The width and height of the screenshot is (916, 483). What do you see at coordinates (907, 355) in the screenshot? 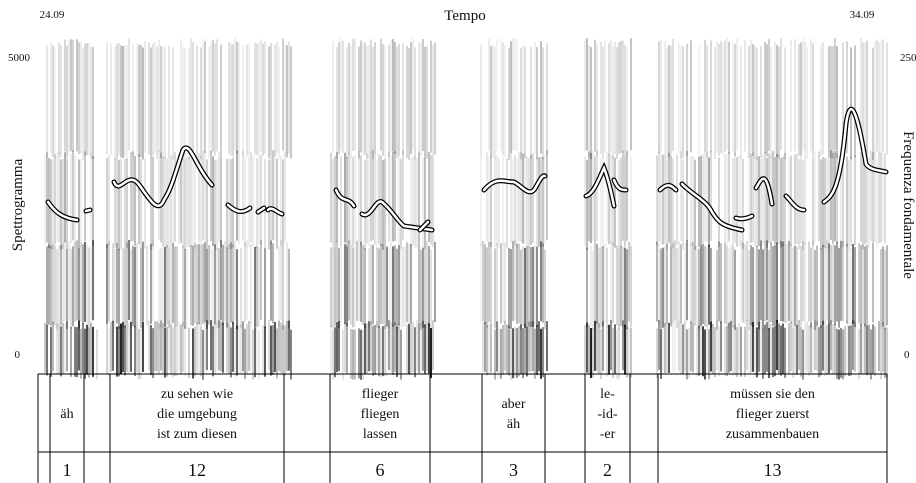
I see `right-tick-label: 0` at bounding box center [907, 355].